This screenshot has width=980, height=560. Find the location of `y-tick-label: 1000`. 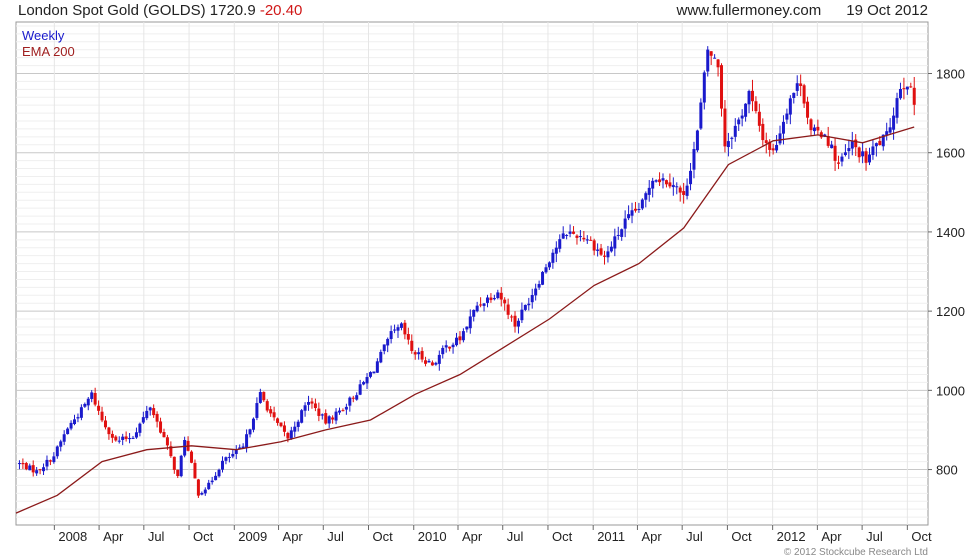

y-tick-label: 1000 is located at coordinates (950, 390).